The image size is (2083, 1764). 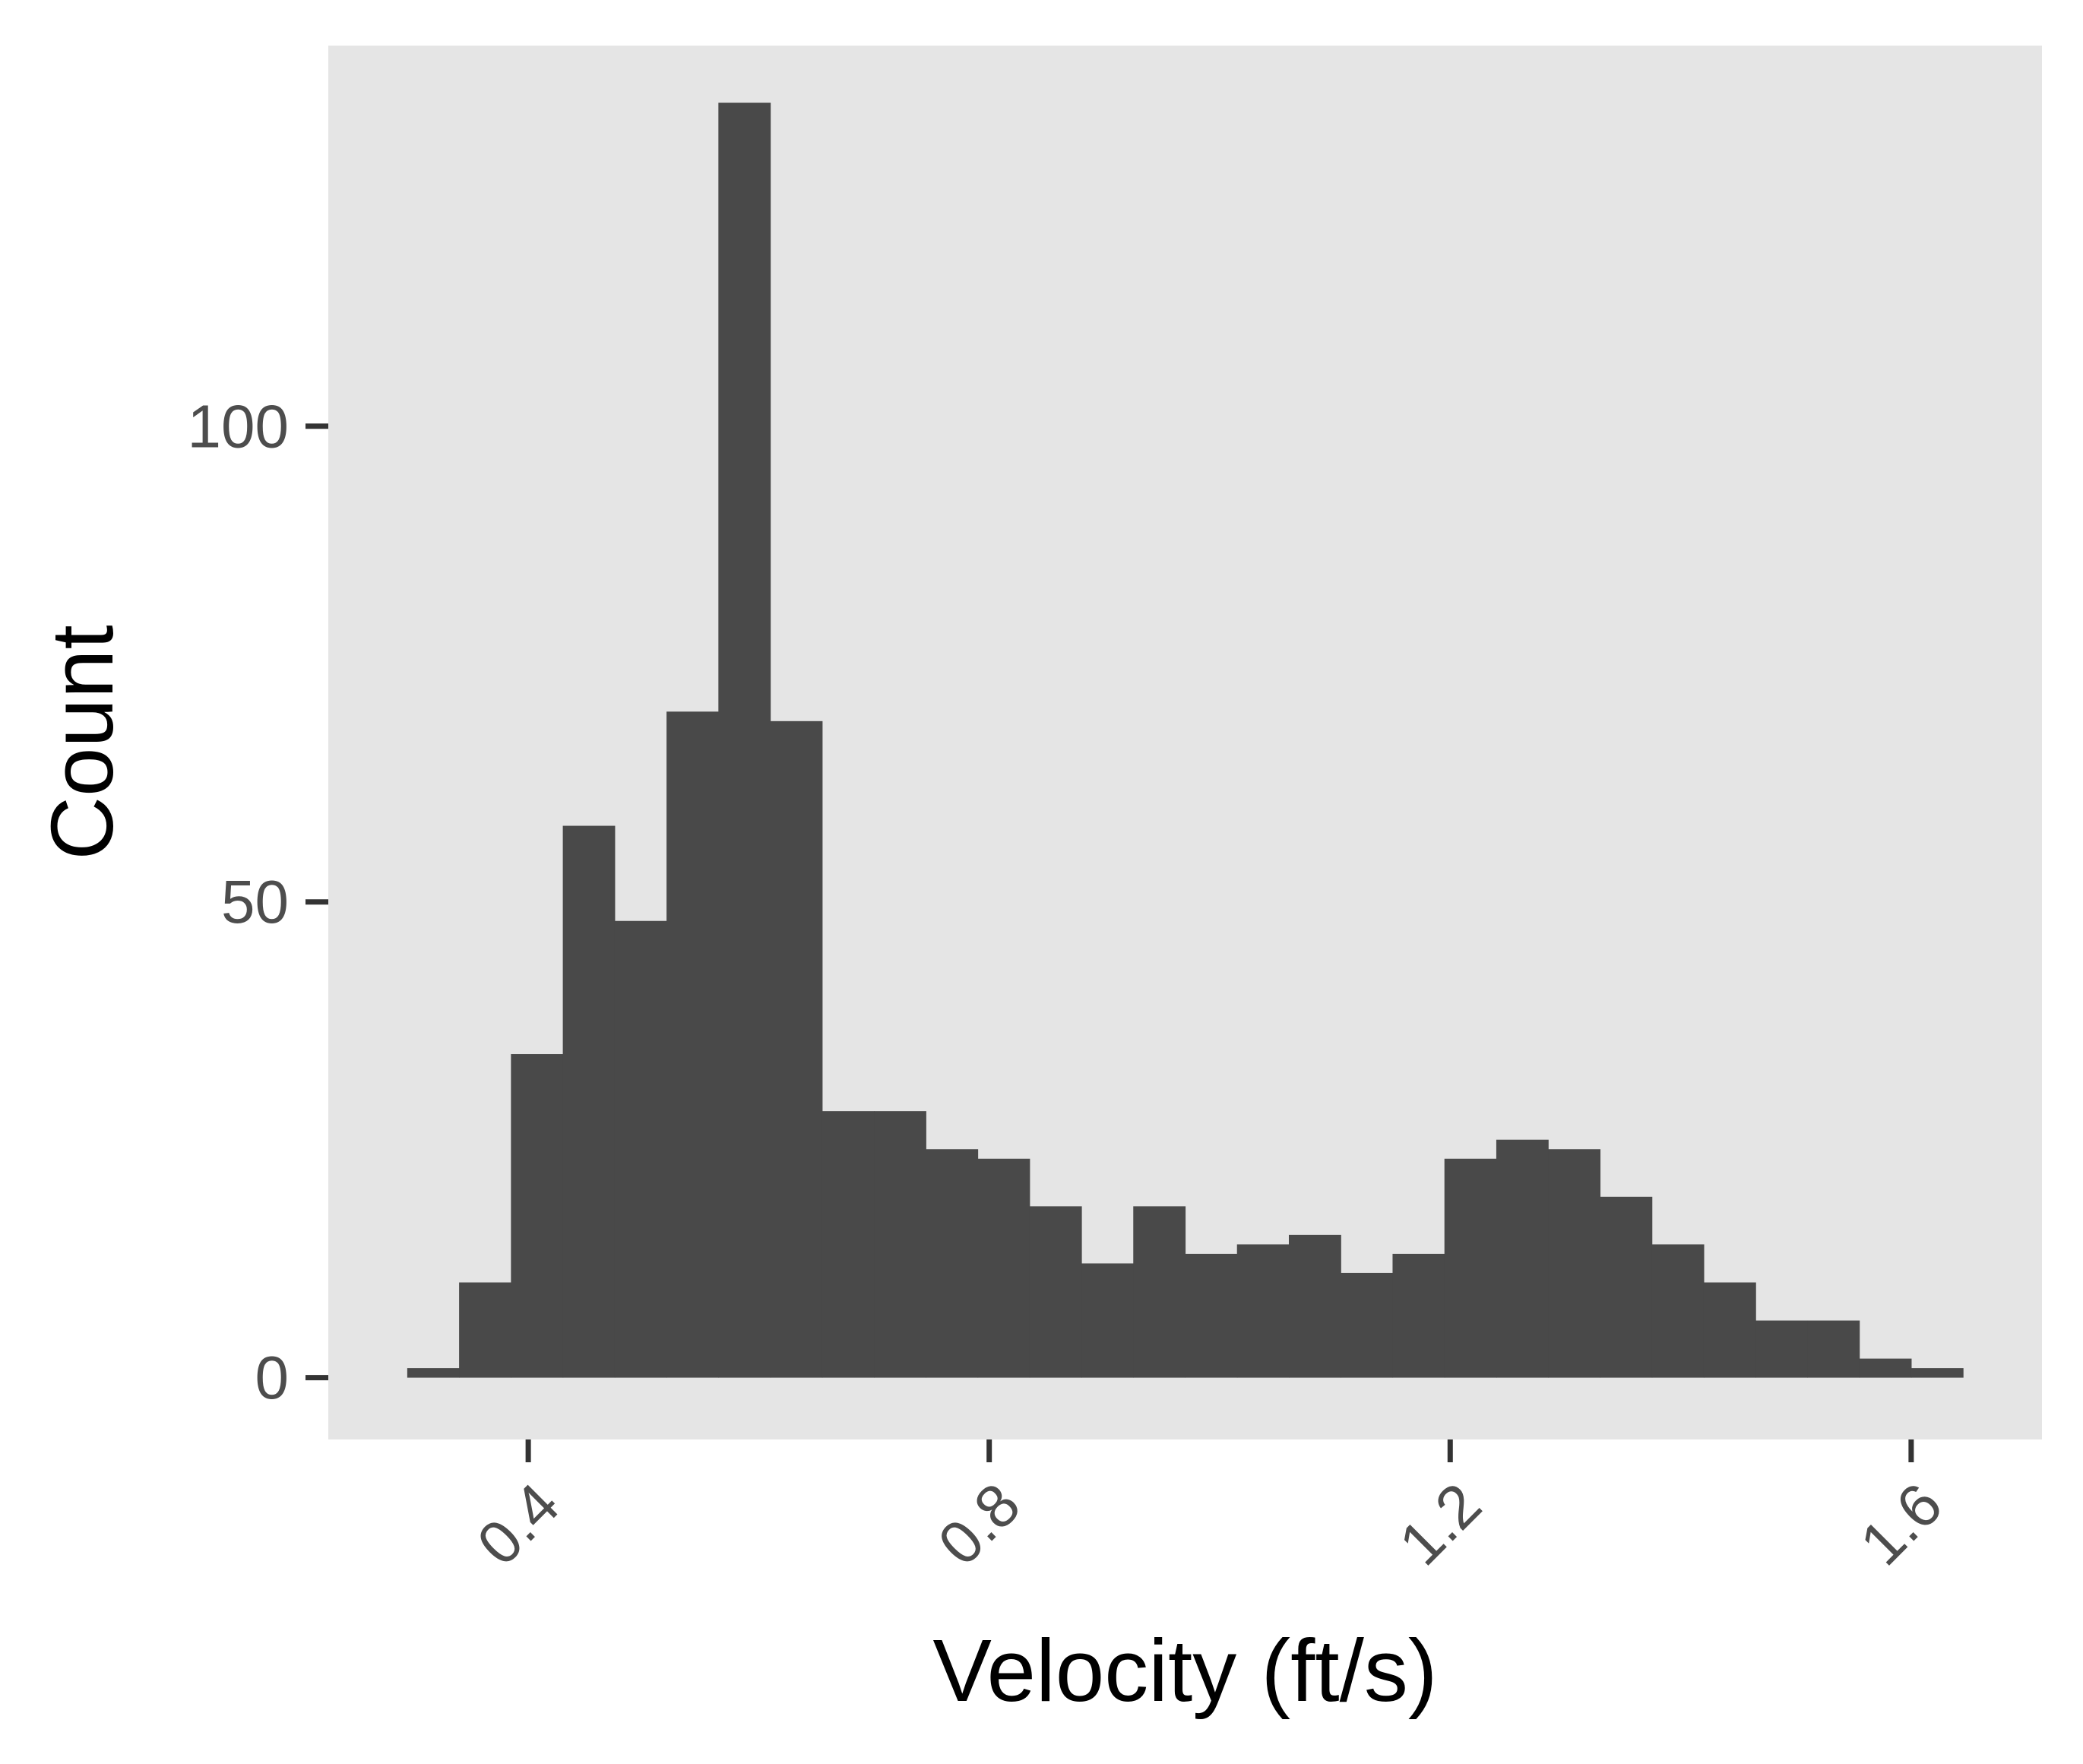 I want to click on x-tick-label: 0.4, so click(x=518, y=1525).